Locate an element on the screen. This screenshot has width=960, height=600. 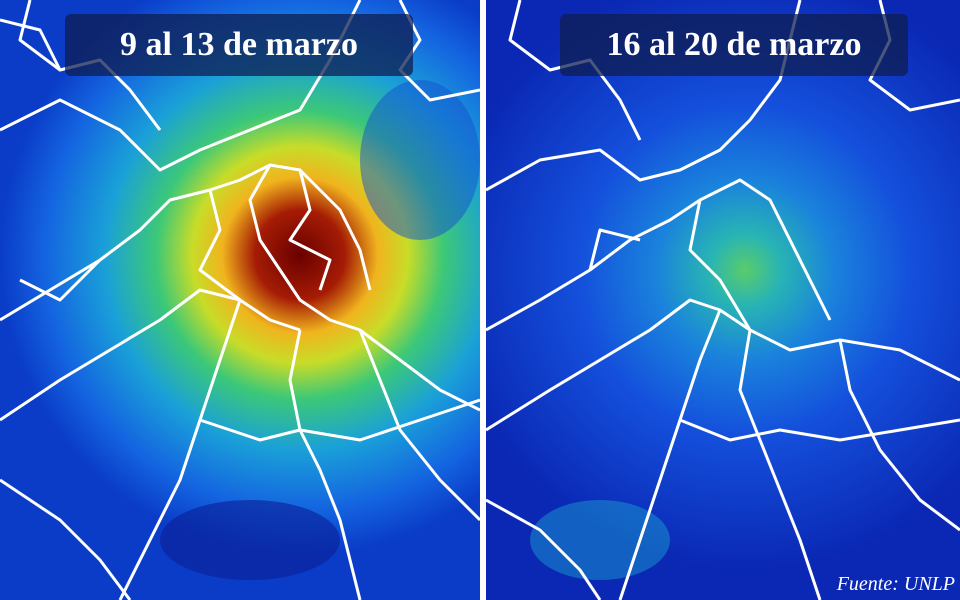
panel-title: 16 al 20 de marzo is located at coordinates (734, 44).